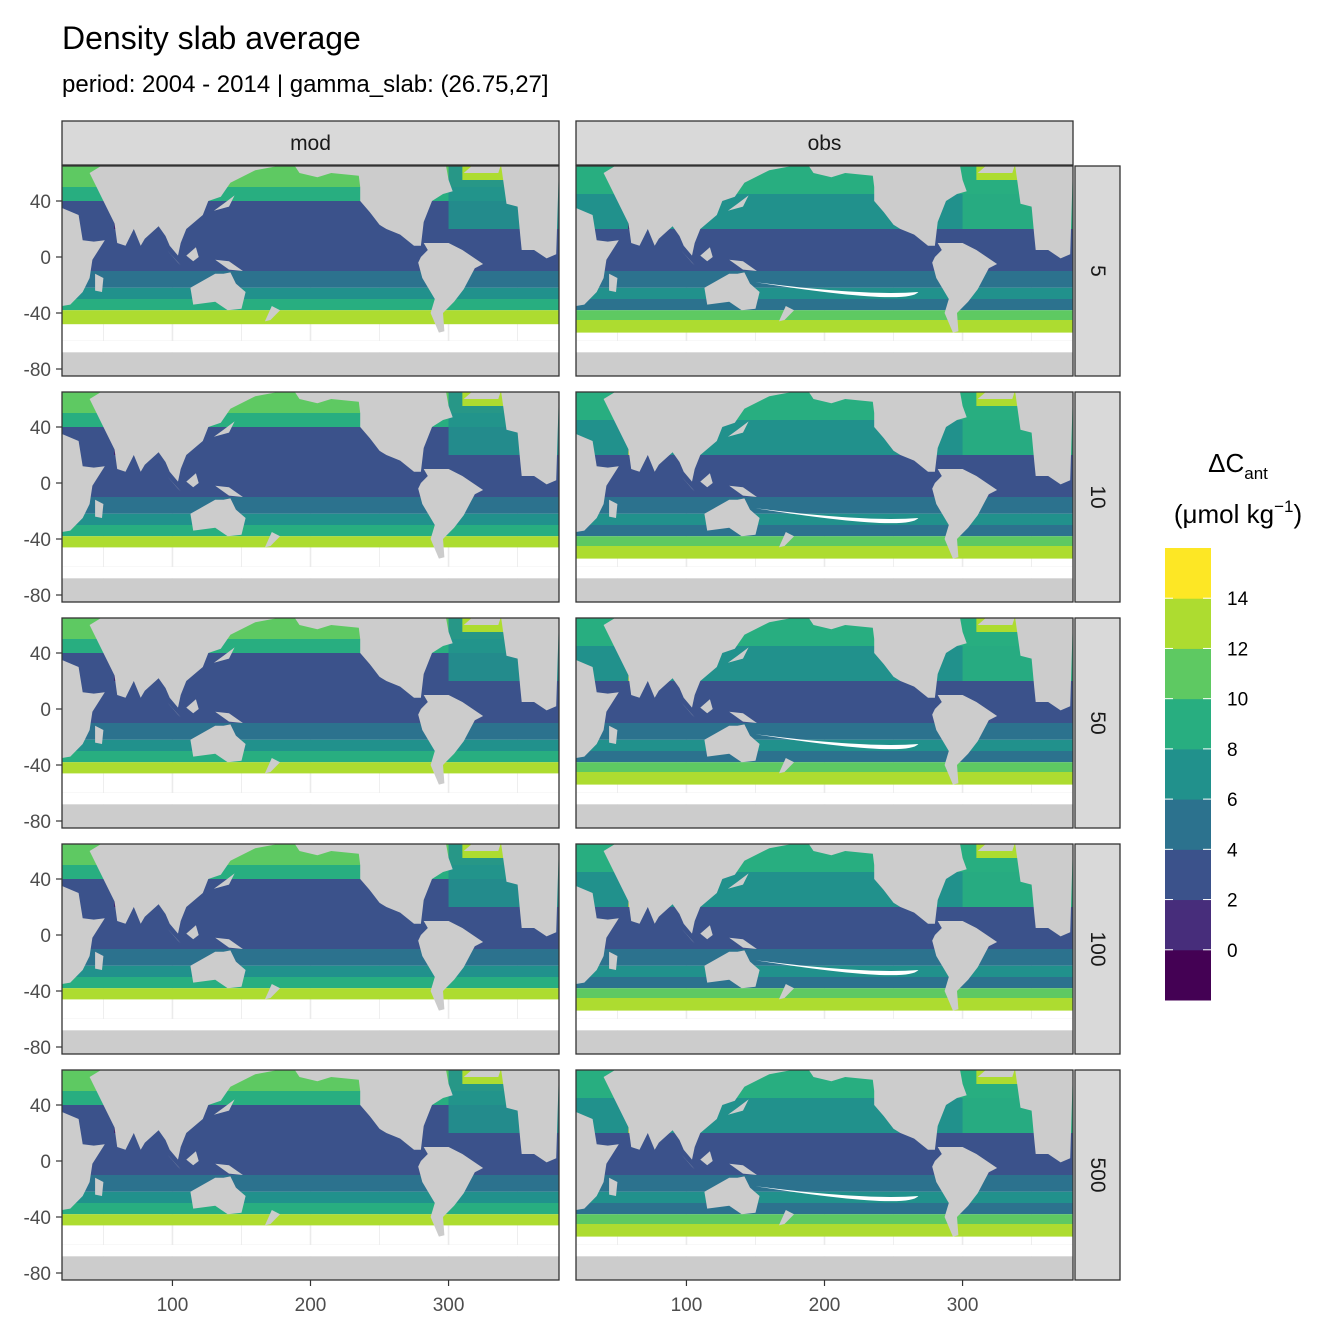  I want to click on facet-strip-label: 5, so click(1097, 271).